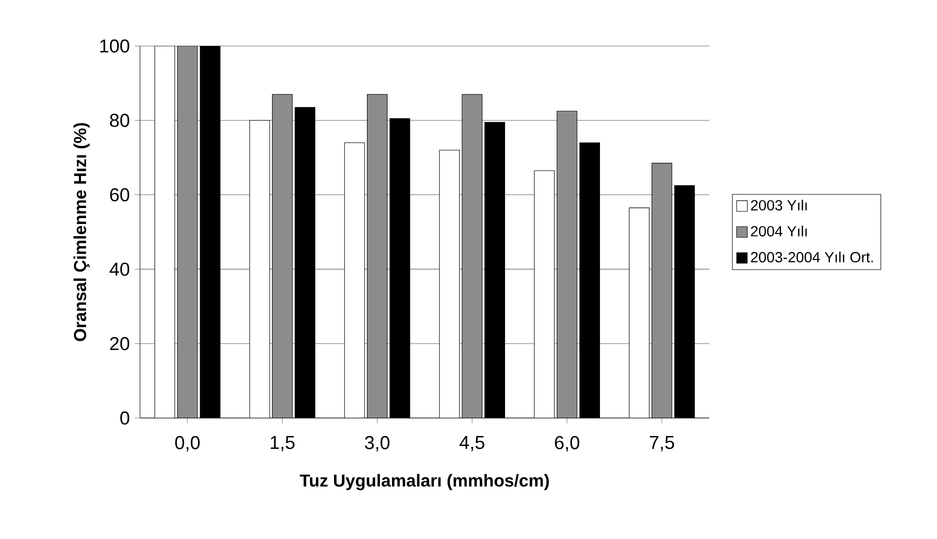 The height and width of the screenshot is (539, 937). Describe the element at coordinates (120, 269) in the screenshot. I see `y-tick-label: 40` at that location.